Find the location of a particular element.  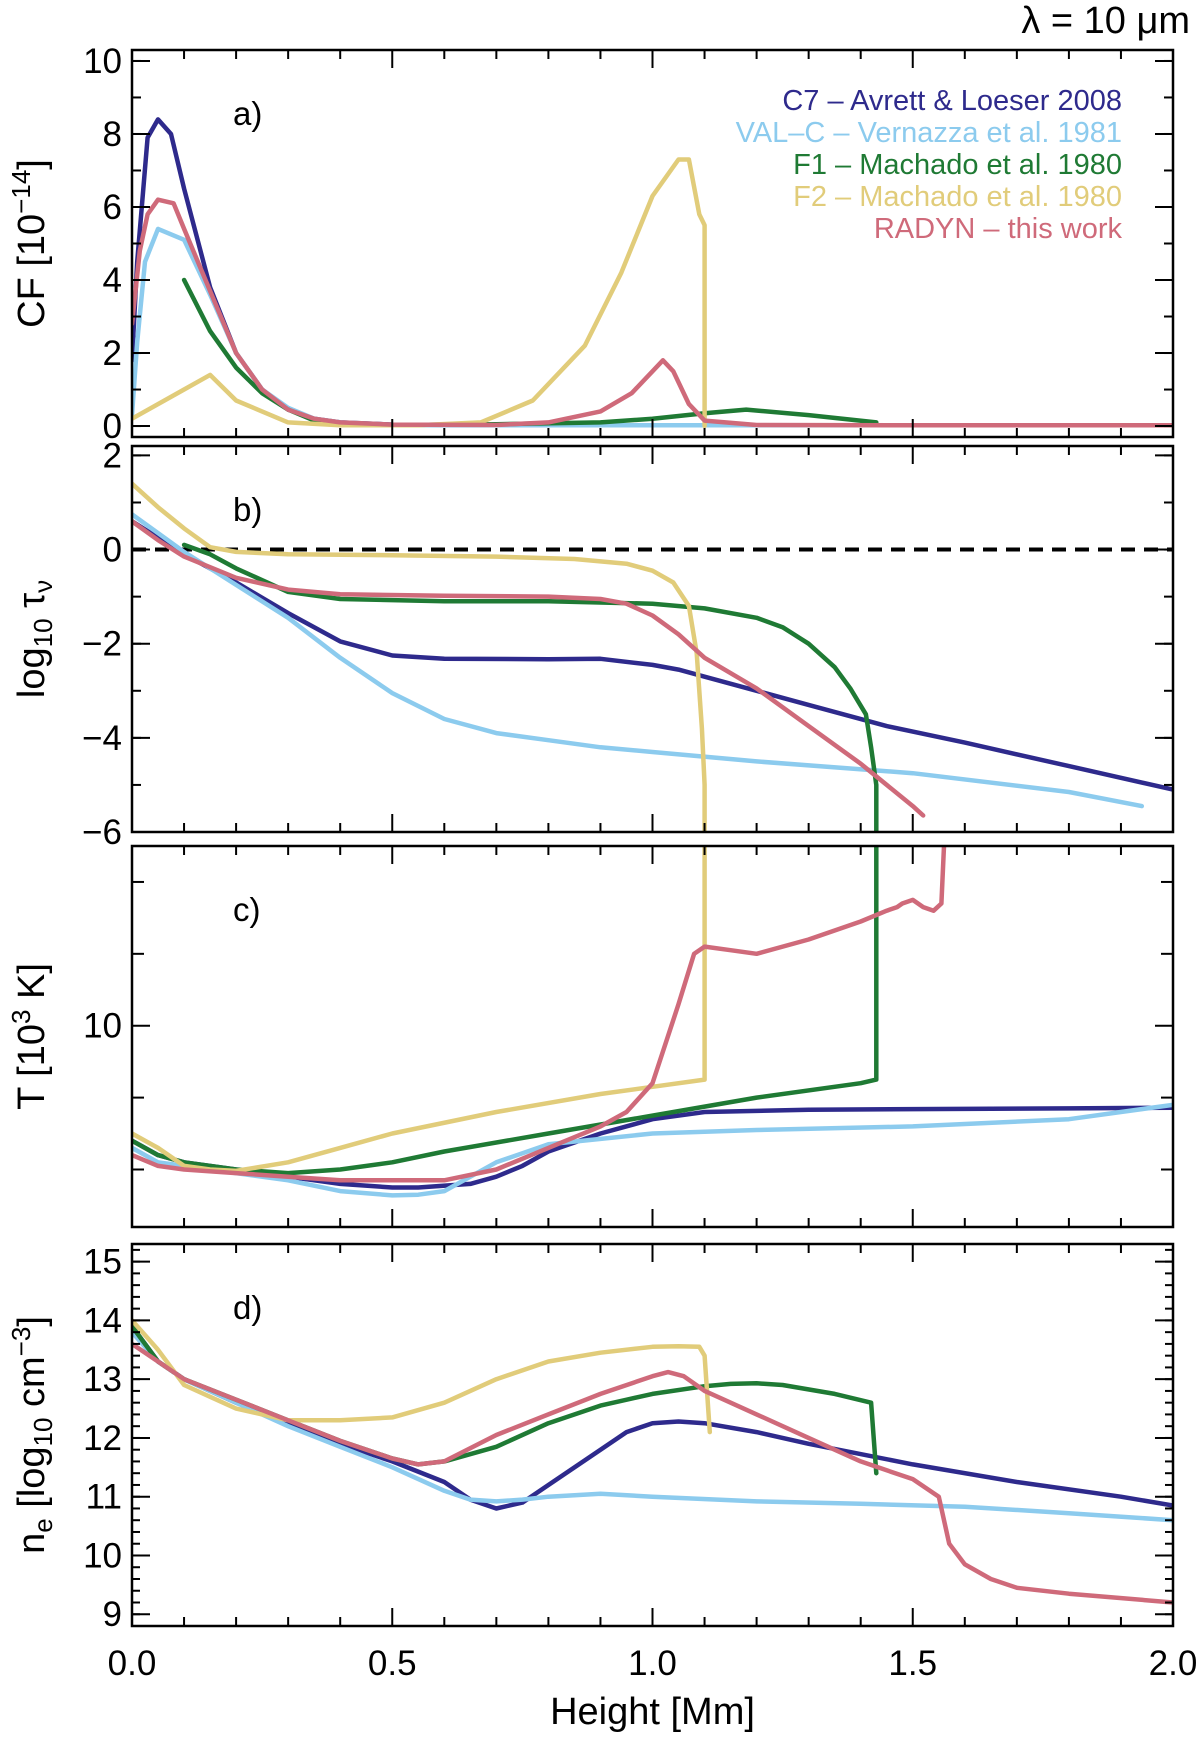

panel-d-series-c7 is located at coordinates (652, 1417).